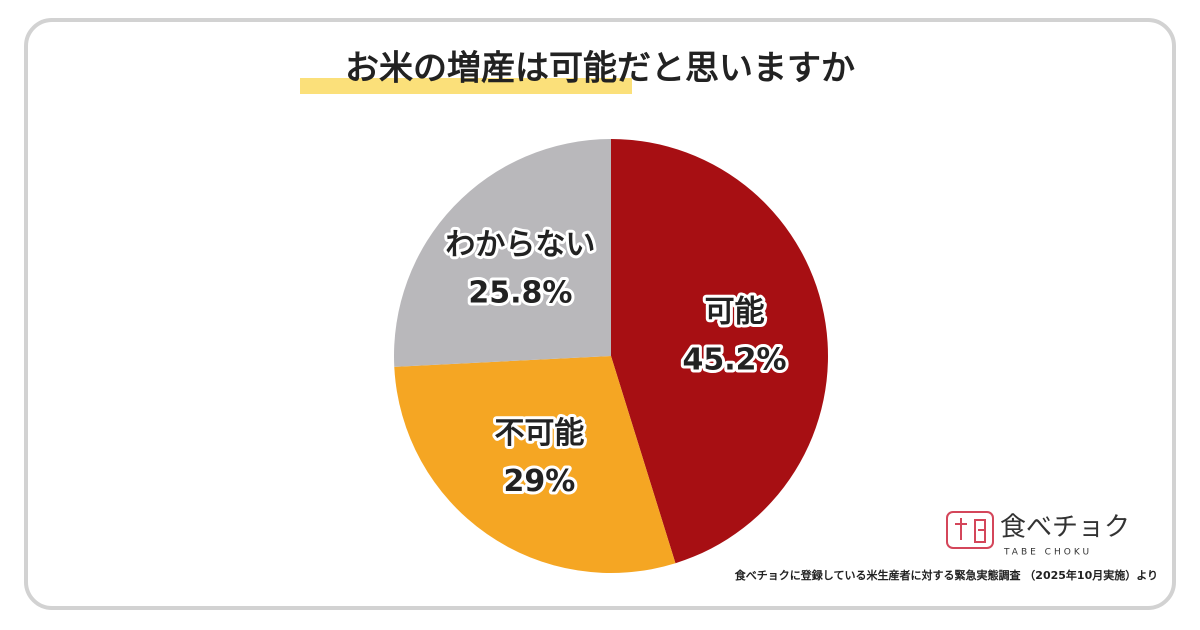 The height and width of the screenshot is (630, 1200). I want to click on logo-subtext: TABE CHOKU, so click(1047, 553).